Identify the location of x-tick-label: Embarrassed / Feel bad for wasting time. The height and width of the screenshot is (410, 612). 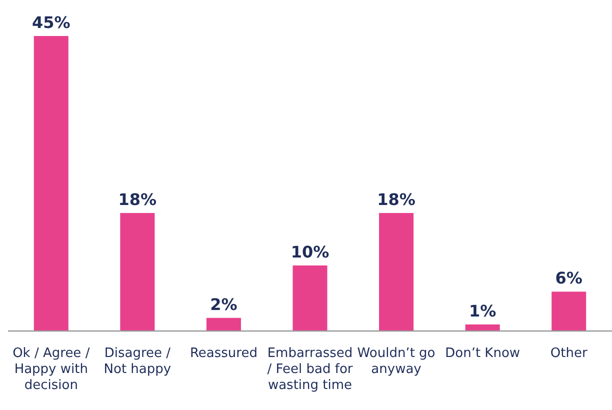
(310, 369).